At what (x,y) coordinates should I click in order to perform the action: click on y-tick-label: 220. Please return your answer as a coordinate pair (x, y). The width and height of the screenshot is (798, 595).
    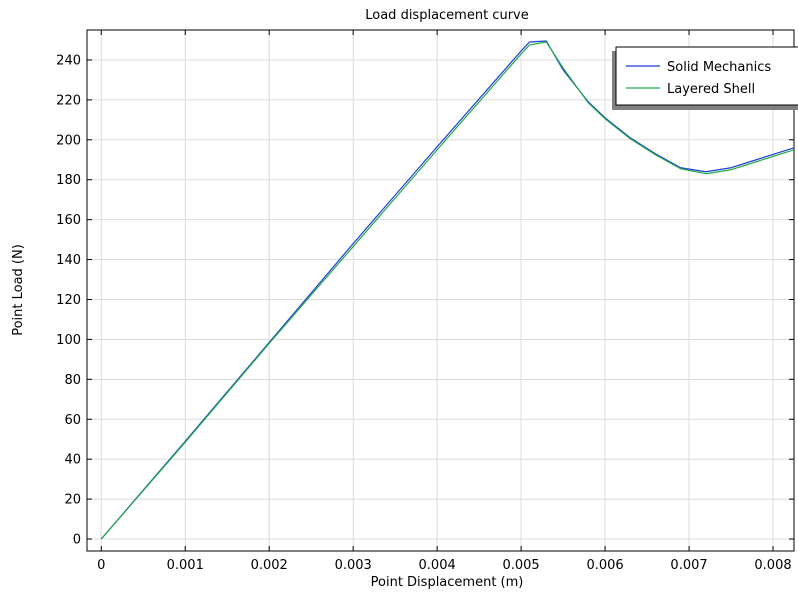
    Looking at the image, I should click on (68, 100).